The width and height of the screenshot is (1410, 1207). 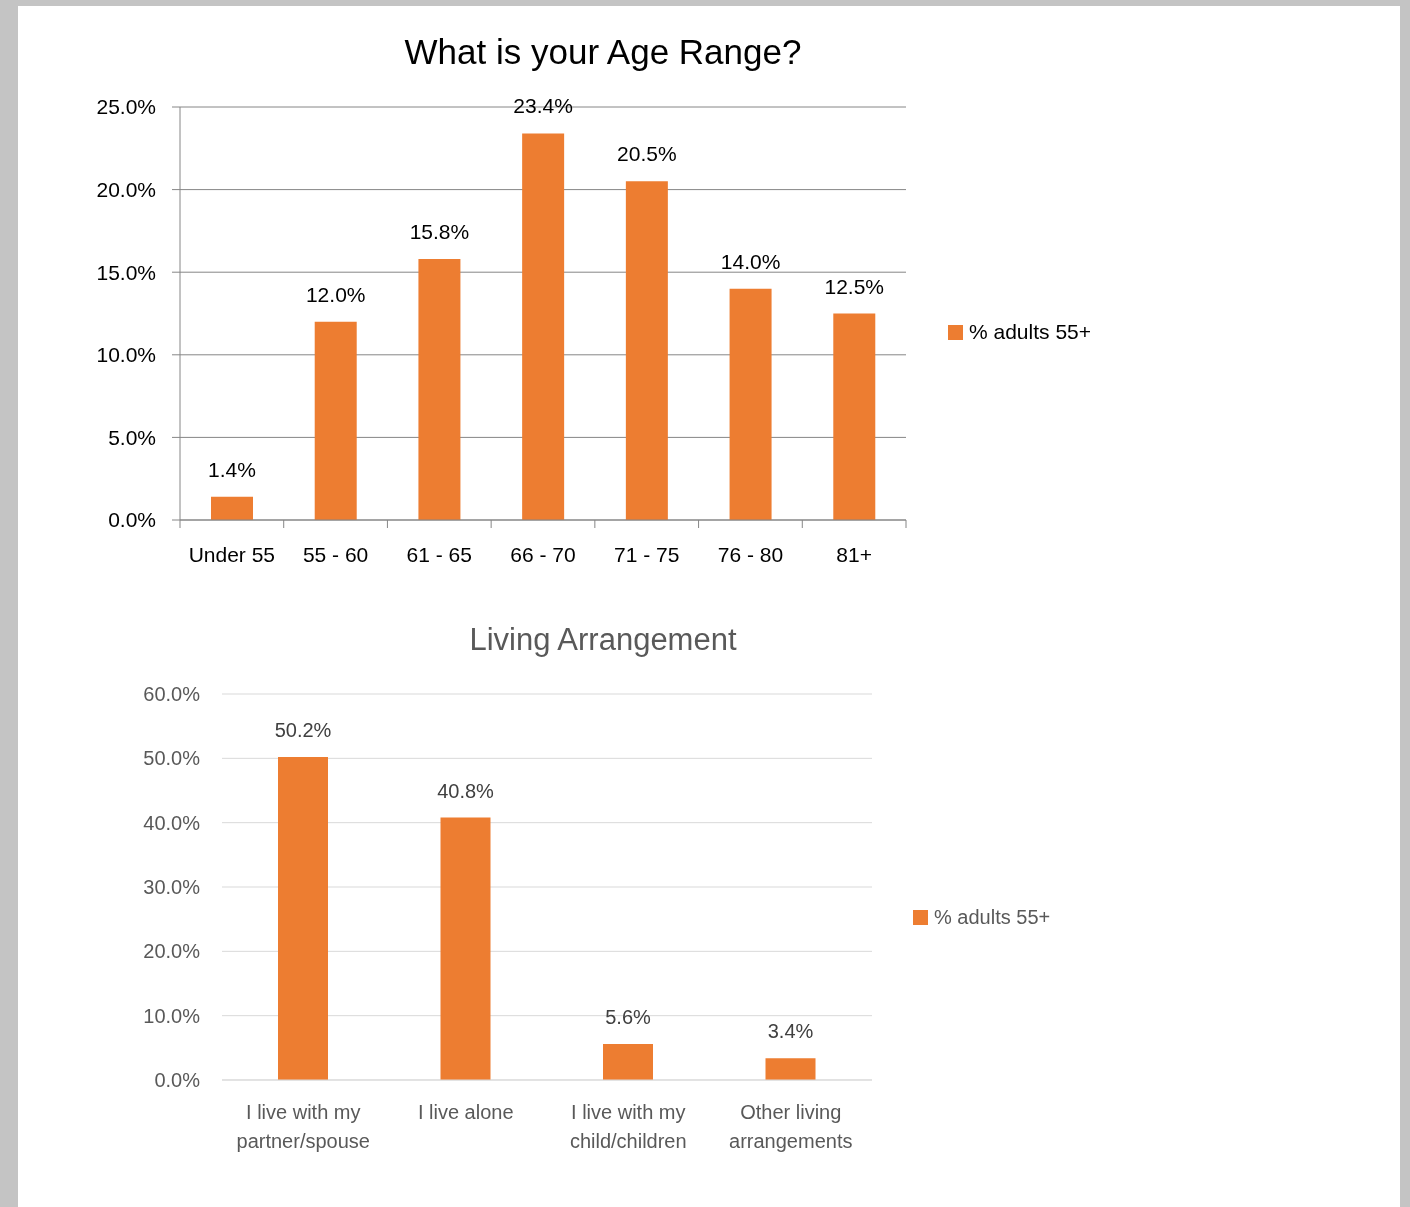 What do you see at coordinates (603, 52) in the screenshot?
I see `chart-title: What is your Age Range?` at bounding box center [603, 52].